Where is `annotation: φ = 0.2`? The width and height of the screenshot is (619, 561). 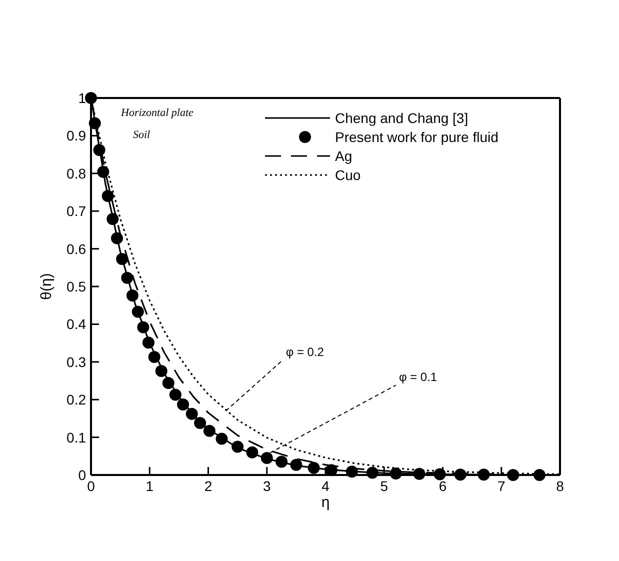 annotation: φ = 0.2 is located at coordinates (305, 351).